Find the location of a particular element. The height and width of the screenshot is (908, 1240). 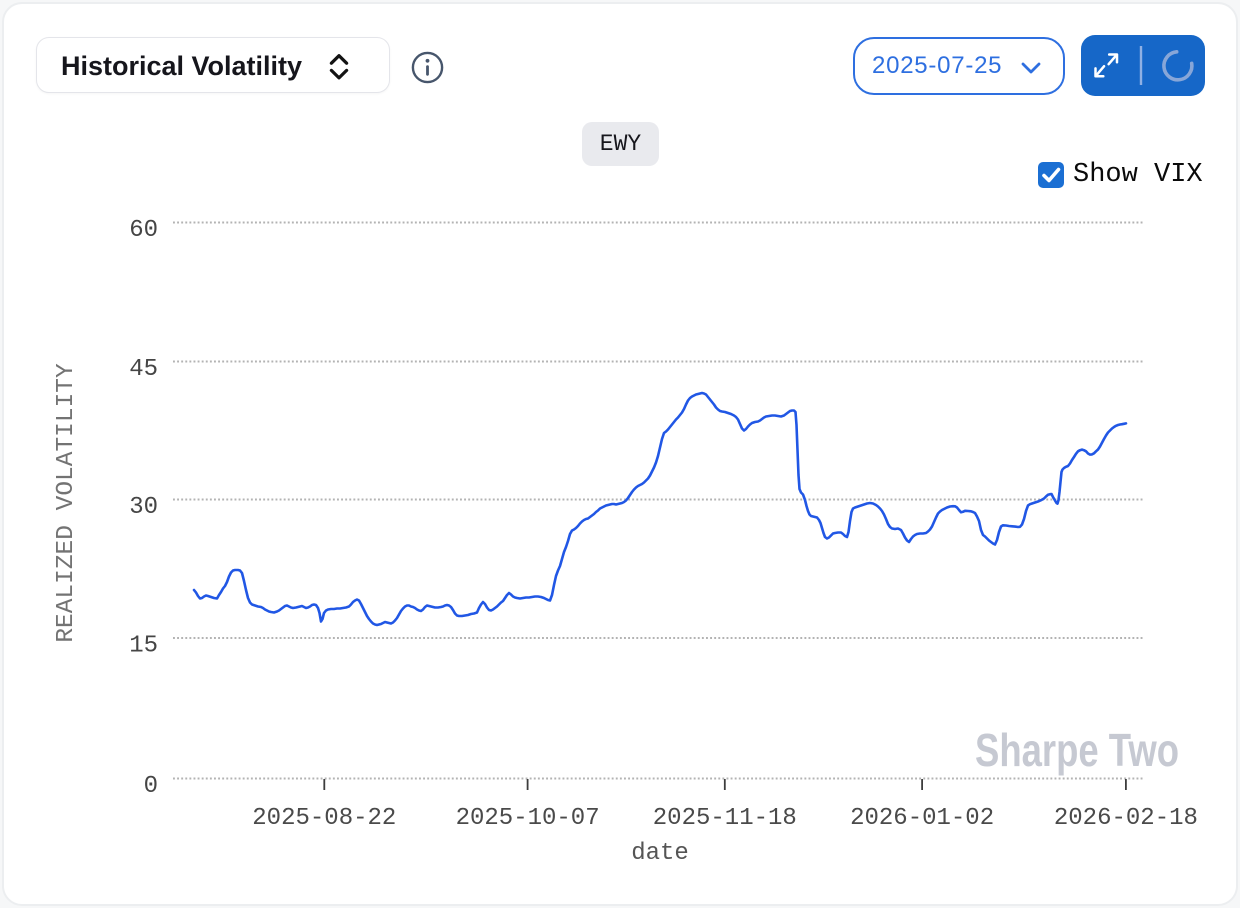

svg-text: 2026-02-18 is located at coordinates (1126, 818).